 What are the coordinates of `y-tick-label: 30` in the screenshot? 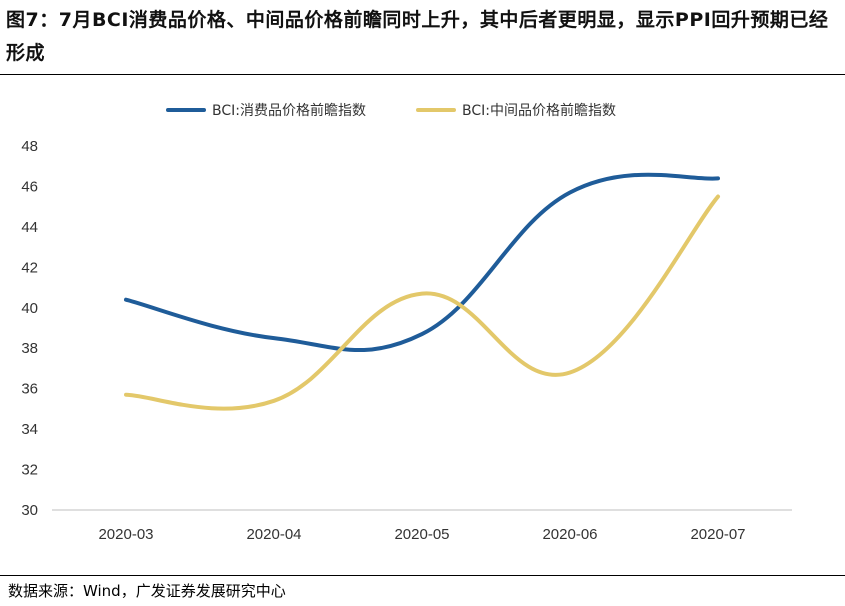 It's located at (29, 510).